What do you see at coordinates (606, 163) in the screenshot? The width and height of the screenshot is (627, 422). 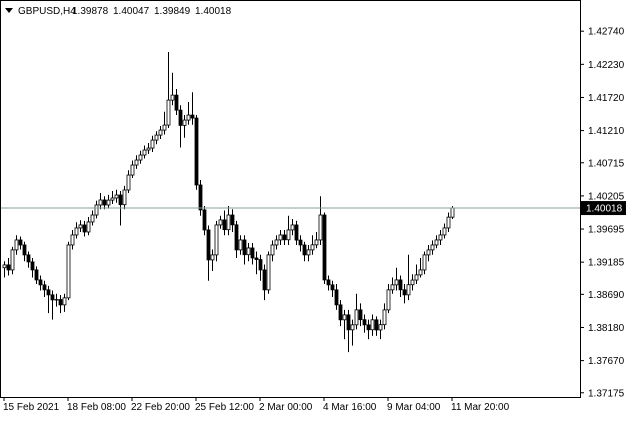 I see `y-tick-label: 1.40715` at bounding box center [606, 163].